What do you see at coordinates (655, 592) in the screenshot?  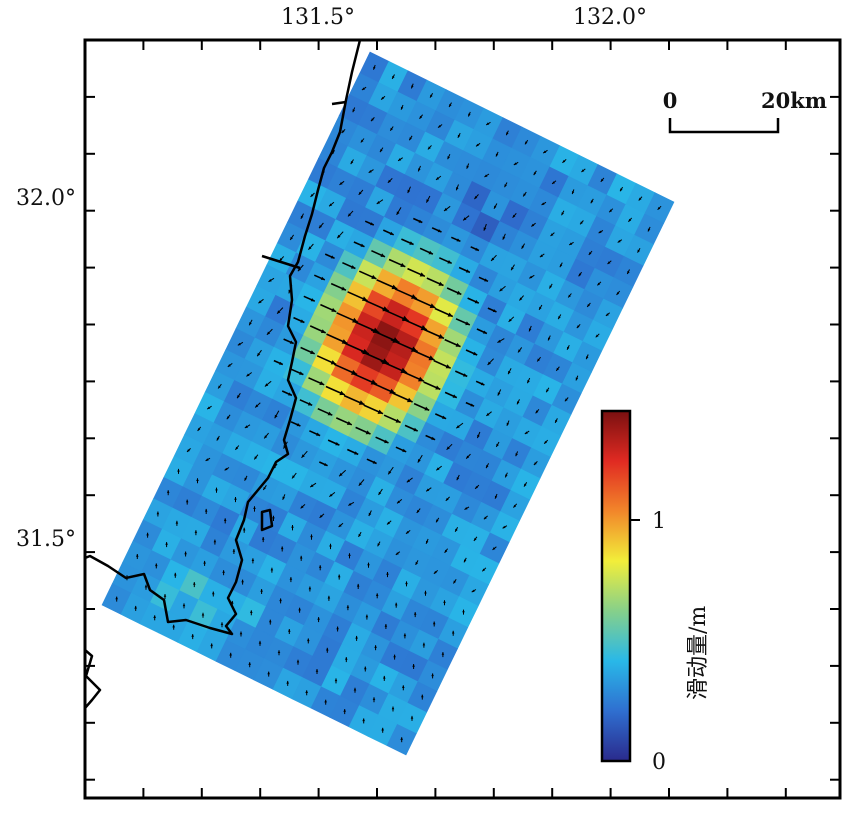 I see `colorbar: 1 0 滑动量/m` at bounding box center [655, 592].